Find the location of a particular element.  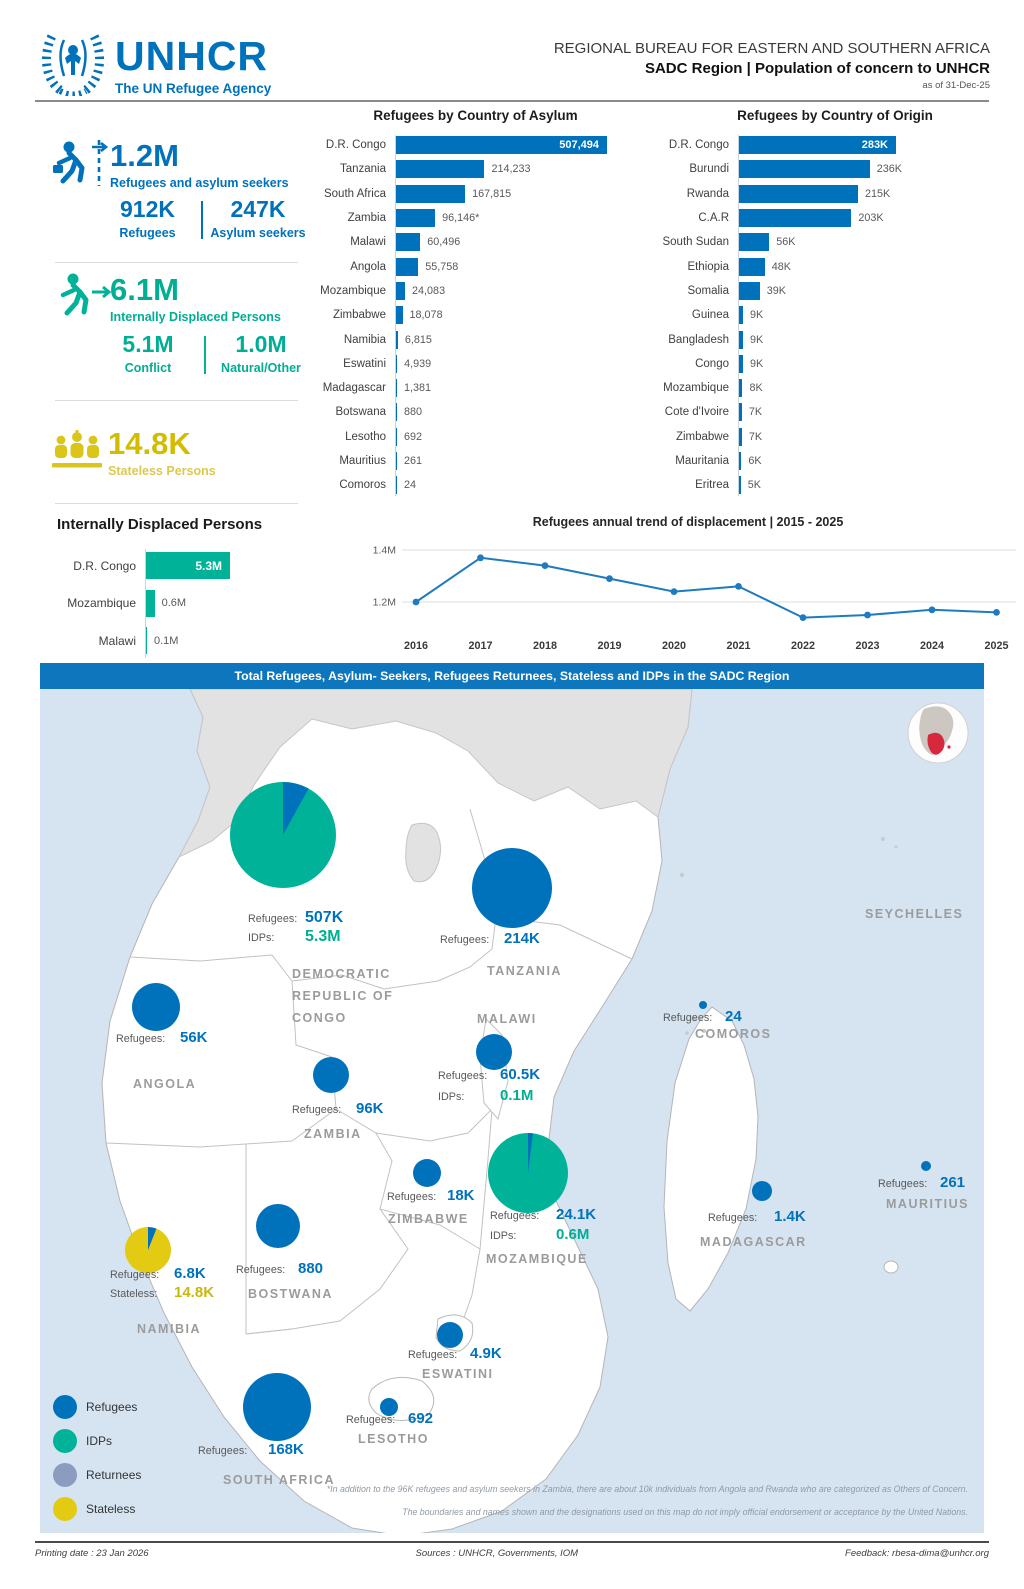

stateless-persons-icon is located at coordinates (77, 449).